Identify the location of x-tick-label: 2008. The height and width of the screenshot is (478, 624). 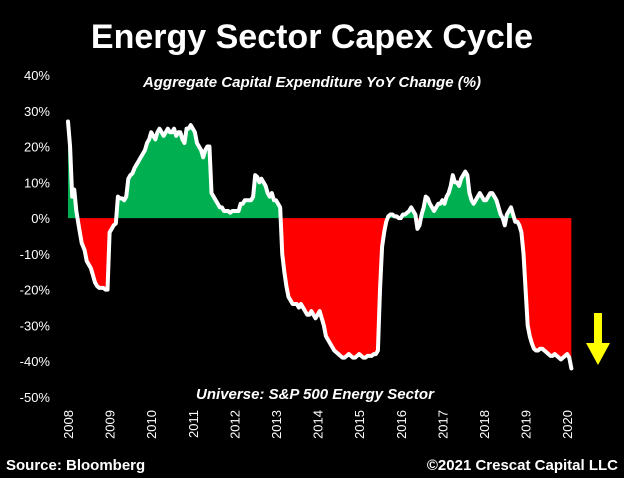
(68, 424).